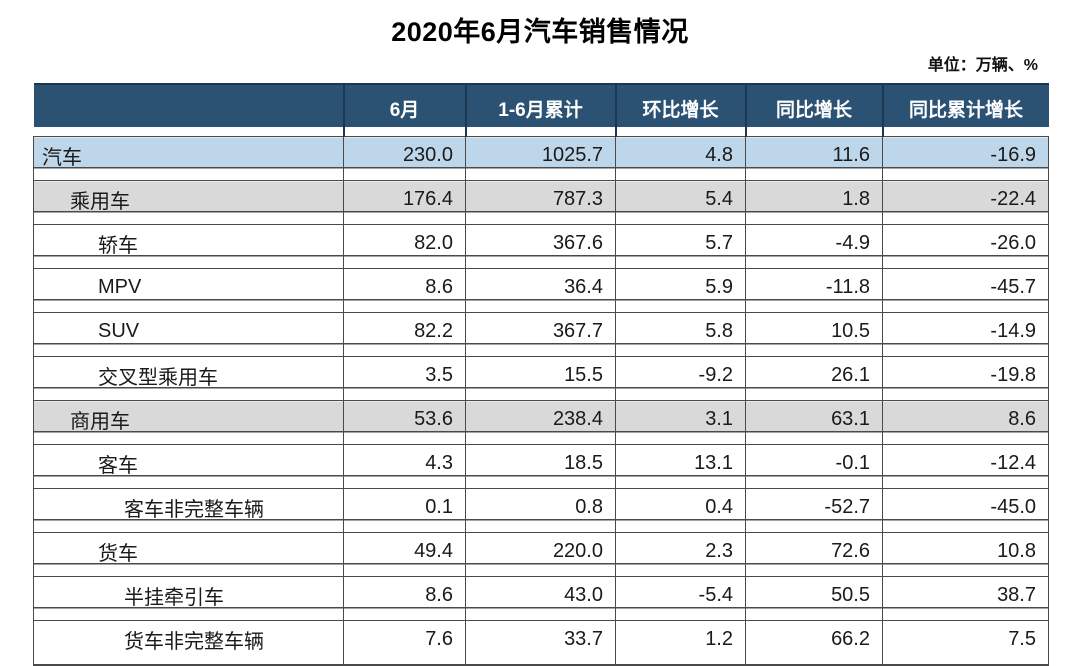  Describe the element at coordinates (965, 334) in the screenshot. I see `cell-value: -14.9` at that location.